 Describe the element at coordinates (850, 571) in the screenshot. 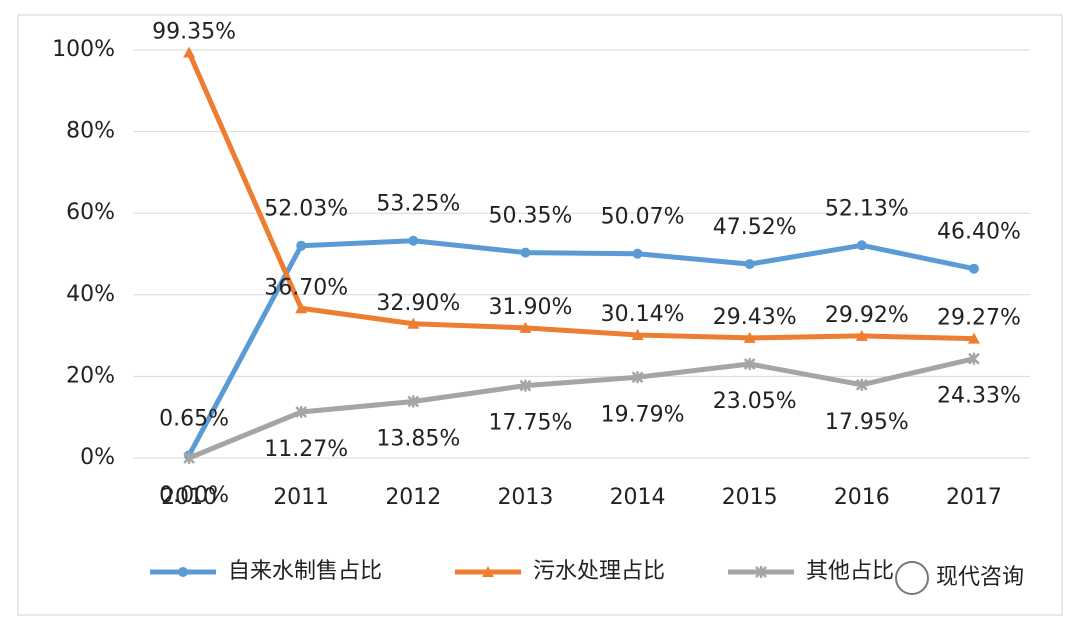

I see `legend-label: 其他占比` at that location.